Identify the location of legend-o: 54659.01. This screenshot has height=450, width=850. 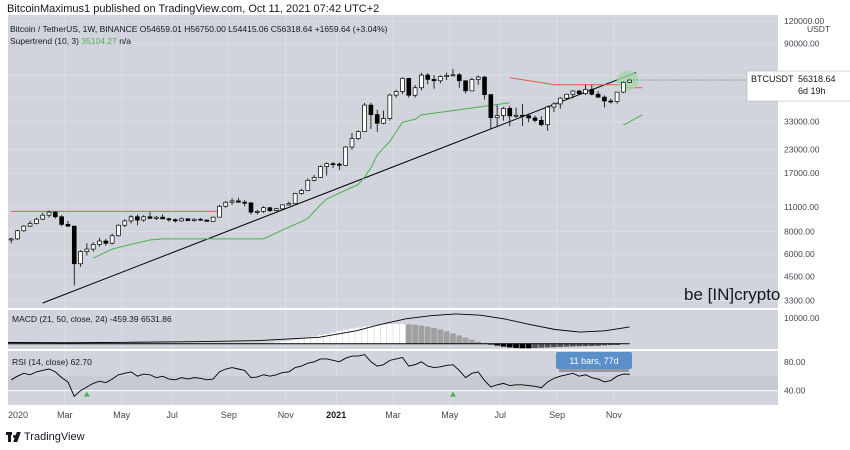
(165, 29).